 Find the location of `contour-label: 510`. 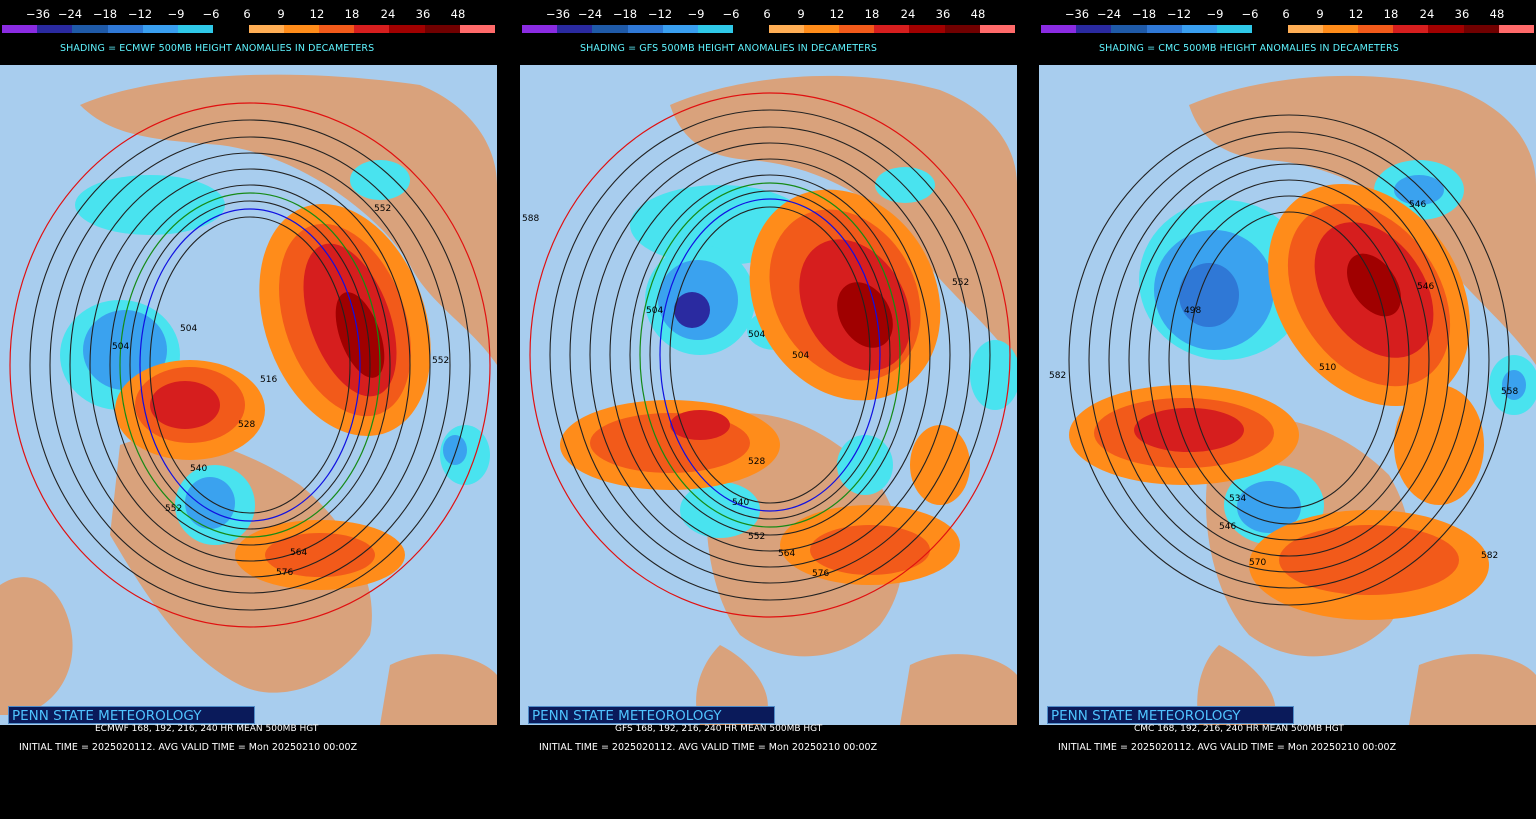

contour-label: 510 is located at coordinates (1327, 368).